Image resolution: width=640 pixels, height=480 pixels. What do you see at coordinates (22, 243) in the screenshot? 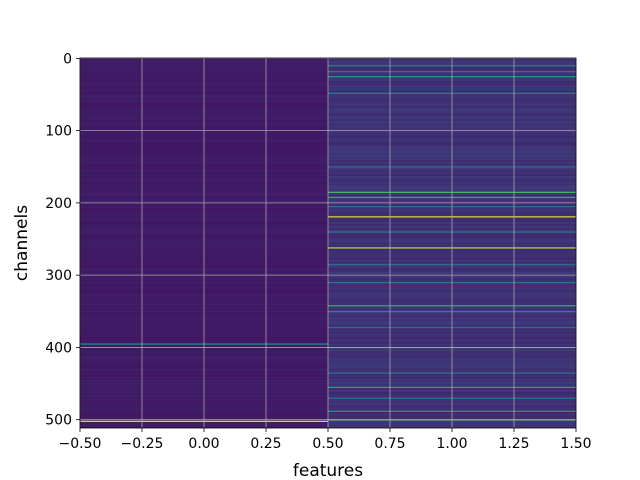
I see `y-axis-label: channels` at bounding box center [22, 243].